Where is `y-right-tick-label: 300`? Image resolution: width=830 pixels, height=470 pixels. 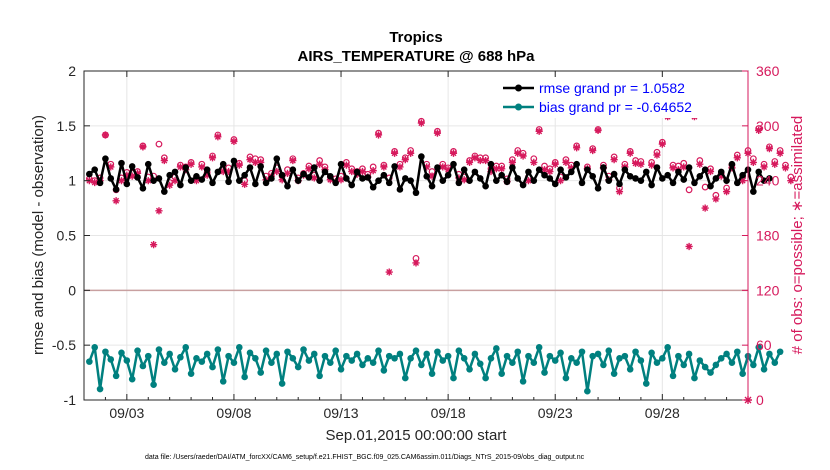
y-right-tick-label: 300 is located at coordinates (768, 126).